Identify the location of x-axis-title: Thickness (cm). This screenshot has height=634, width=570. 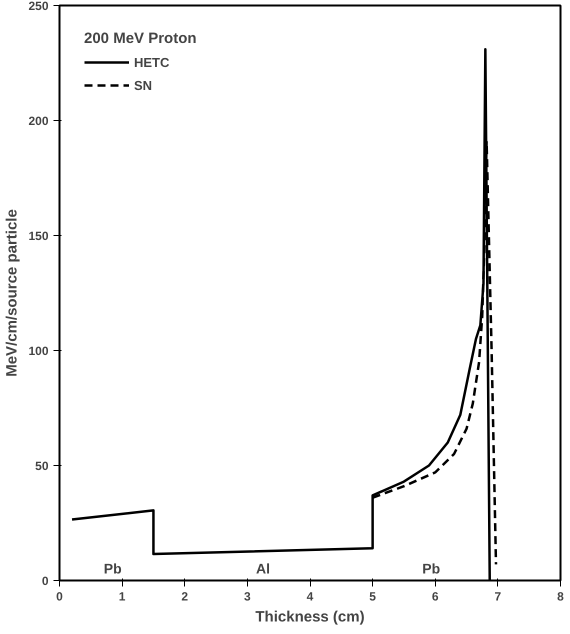
(310, 617).